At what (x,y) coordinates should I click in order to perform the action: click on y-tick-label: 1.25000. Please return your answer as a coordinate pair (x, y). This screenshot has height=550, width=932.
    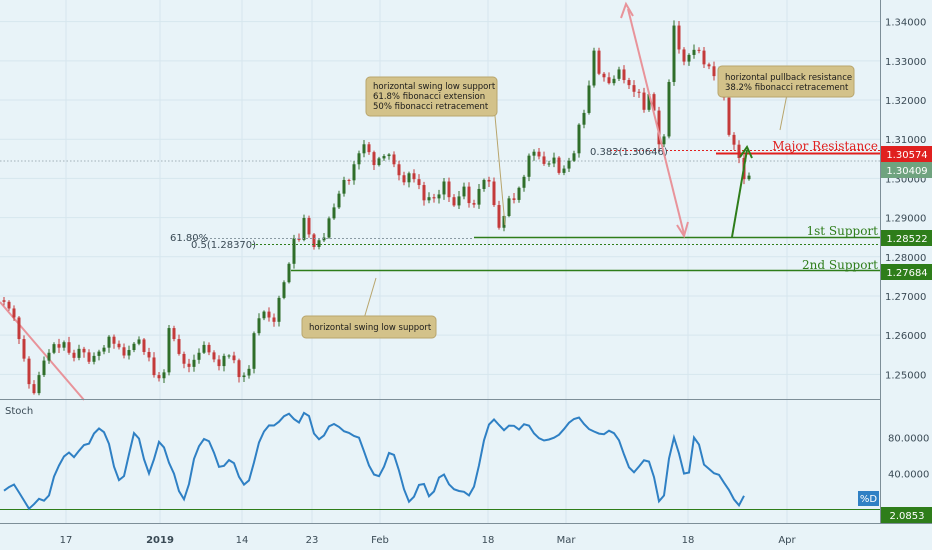
    Looking at the image, I should click on (905, 375).